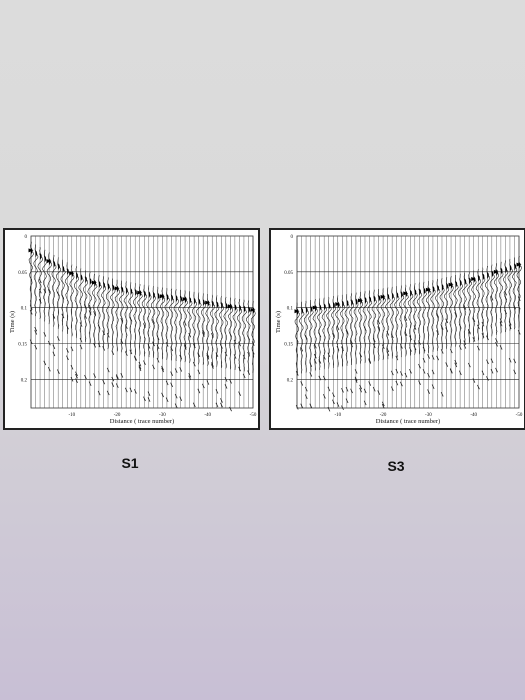 This screenshot has height=700, width=525. What do you see at coordinates (24, 380) in the screenshot?
I see `y-tick-label: 0.2` at bounding box center [24, 380].